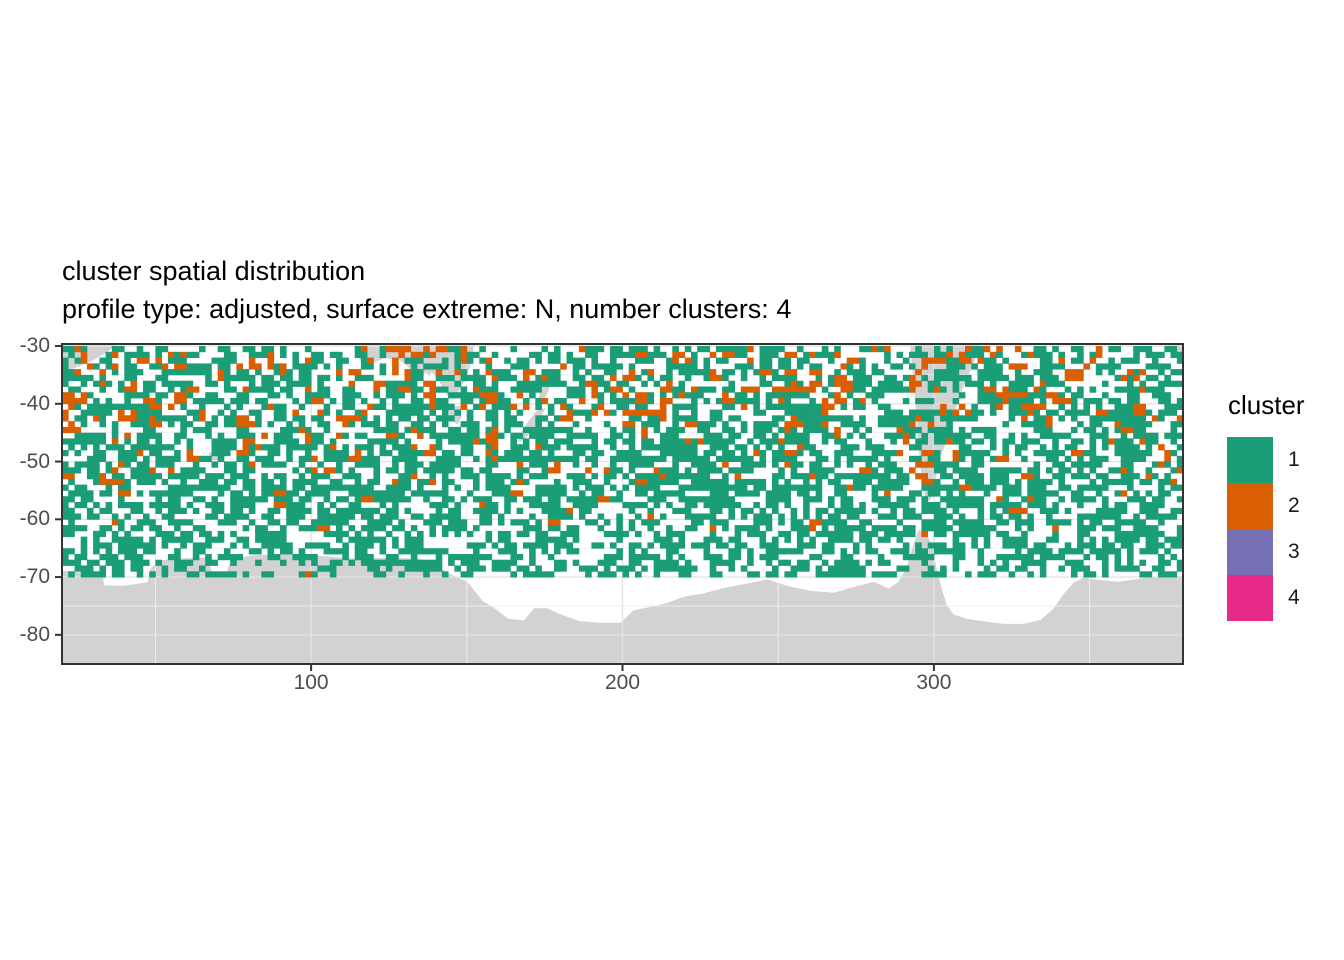 Image resolution: width=1344 pixels, height=960 pixels. Describe the element at coordinates (34, 634) in the screenshot. I see `y-tick-label: -80` at that location.